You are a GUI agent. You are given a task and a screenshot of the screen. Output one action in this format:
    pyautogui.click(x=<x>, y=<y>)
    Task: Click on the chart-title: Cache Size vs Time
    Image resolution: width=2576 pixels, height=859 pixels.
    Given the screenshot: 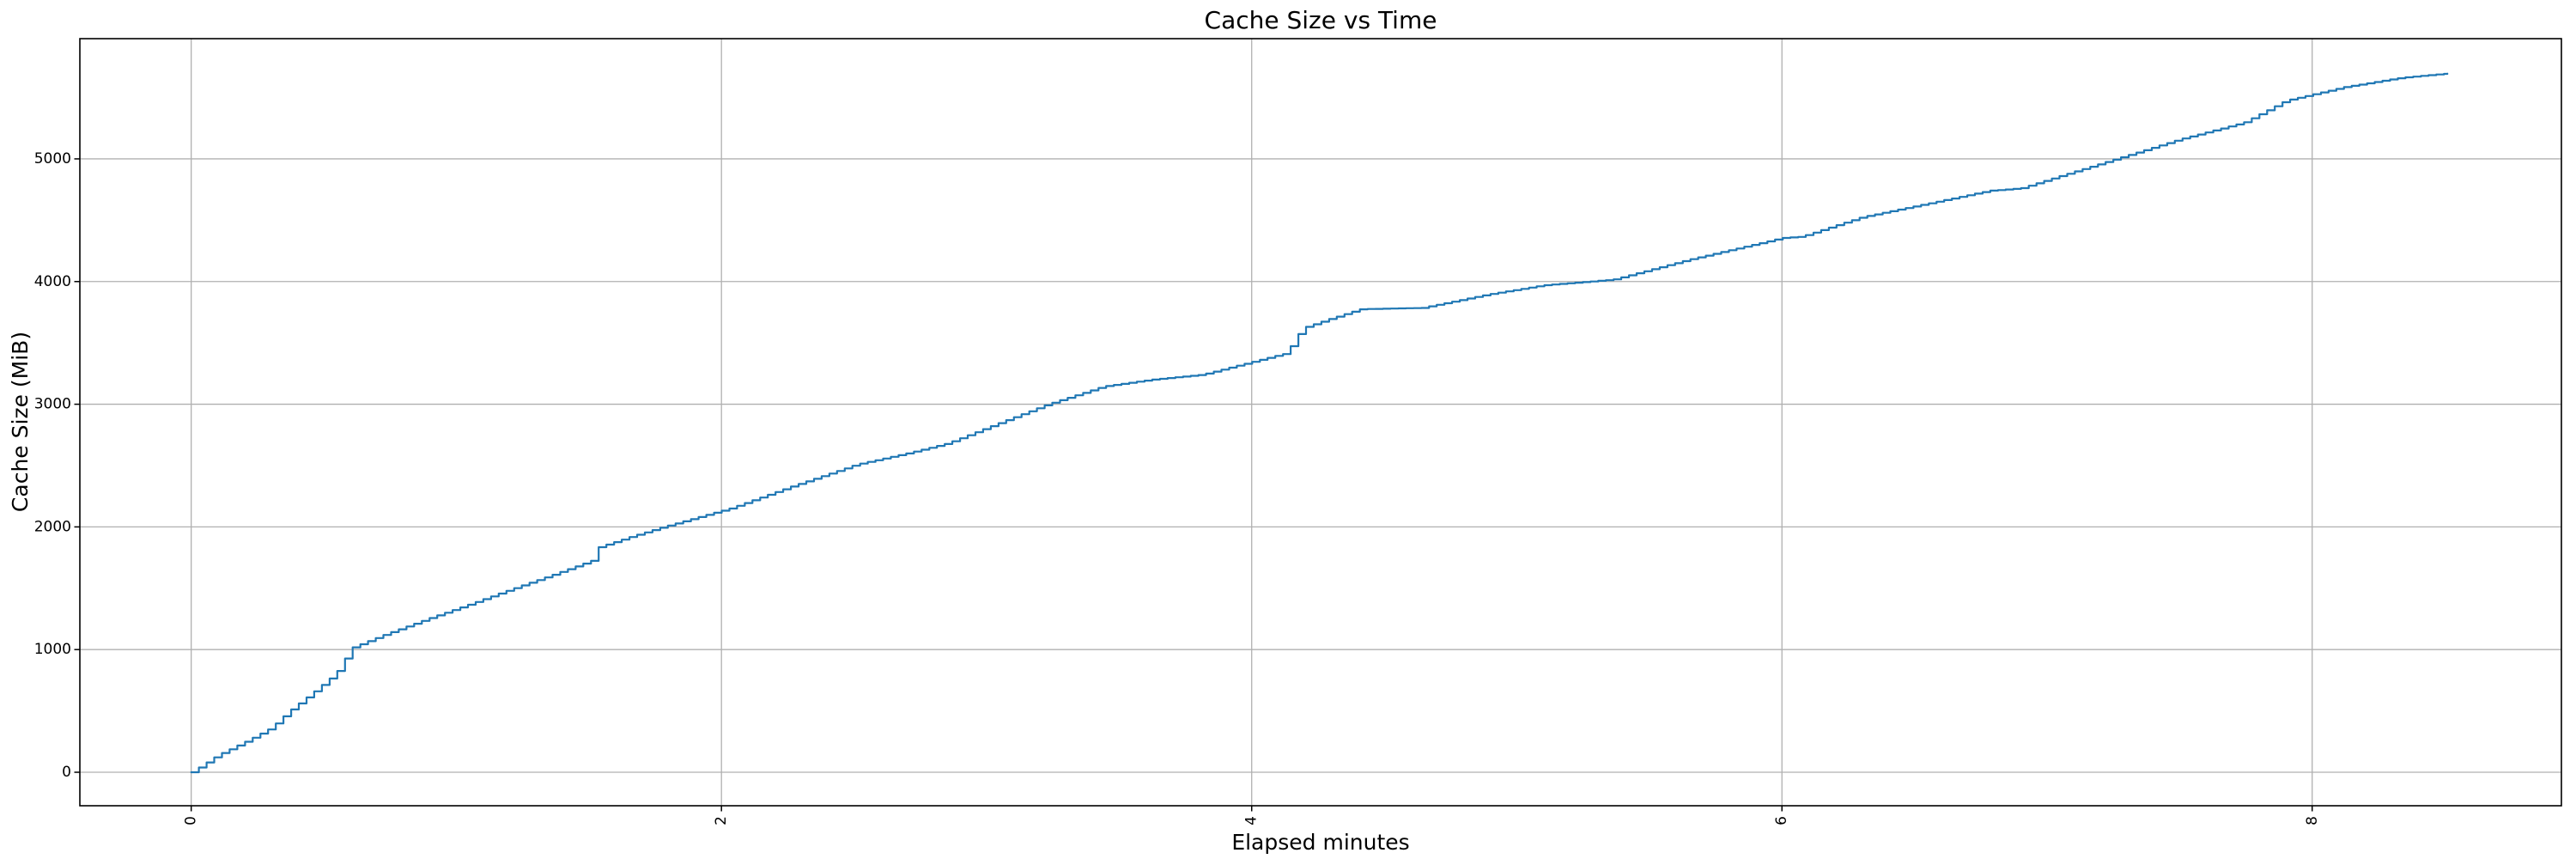 What is the action you would take?
    pyautogui.click(x=1321, y=20)
    